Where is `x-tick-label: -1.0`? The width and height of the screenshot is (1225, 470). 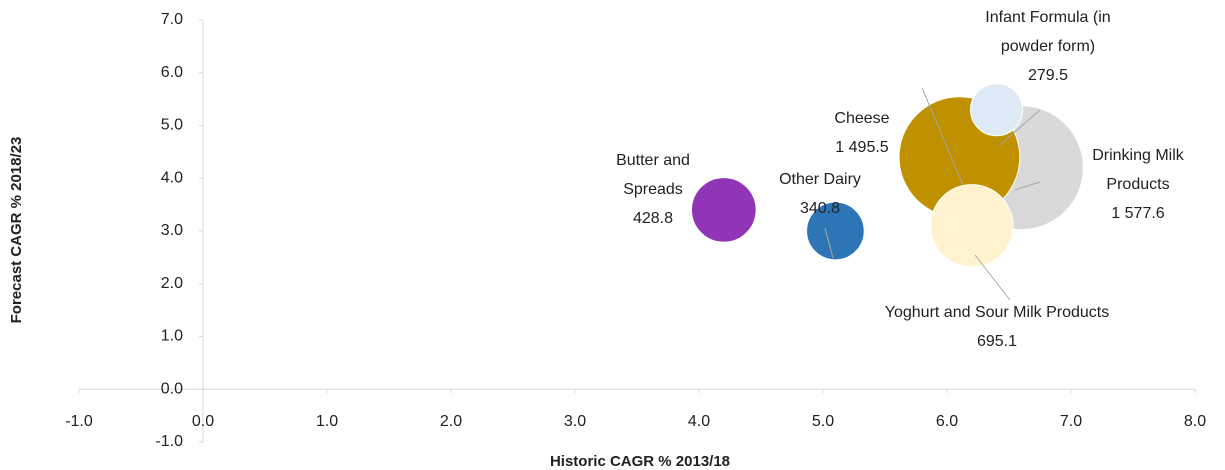
x-tick-label: -1.0 is located at coordinates (79, 421).